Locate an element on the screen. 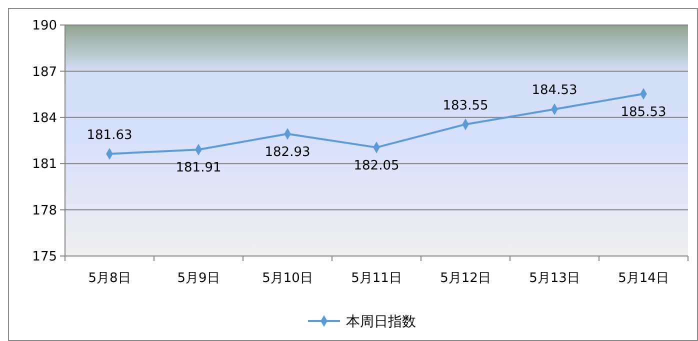  data-label: 182.93 is located at coordinates (287, 152).